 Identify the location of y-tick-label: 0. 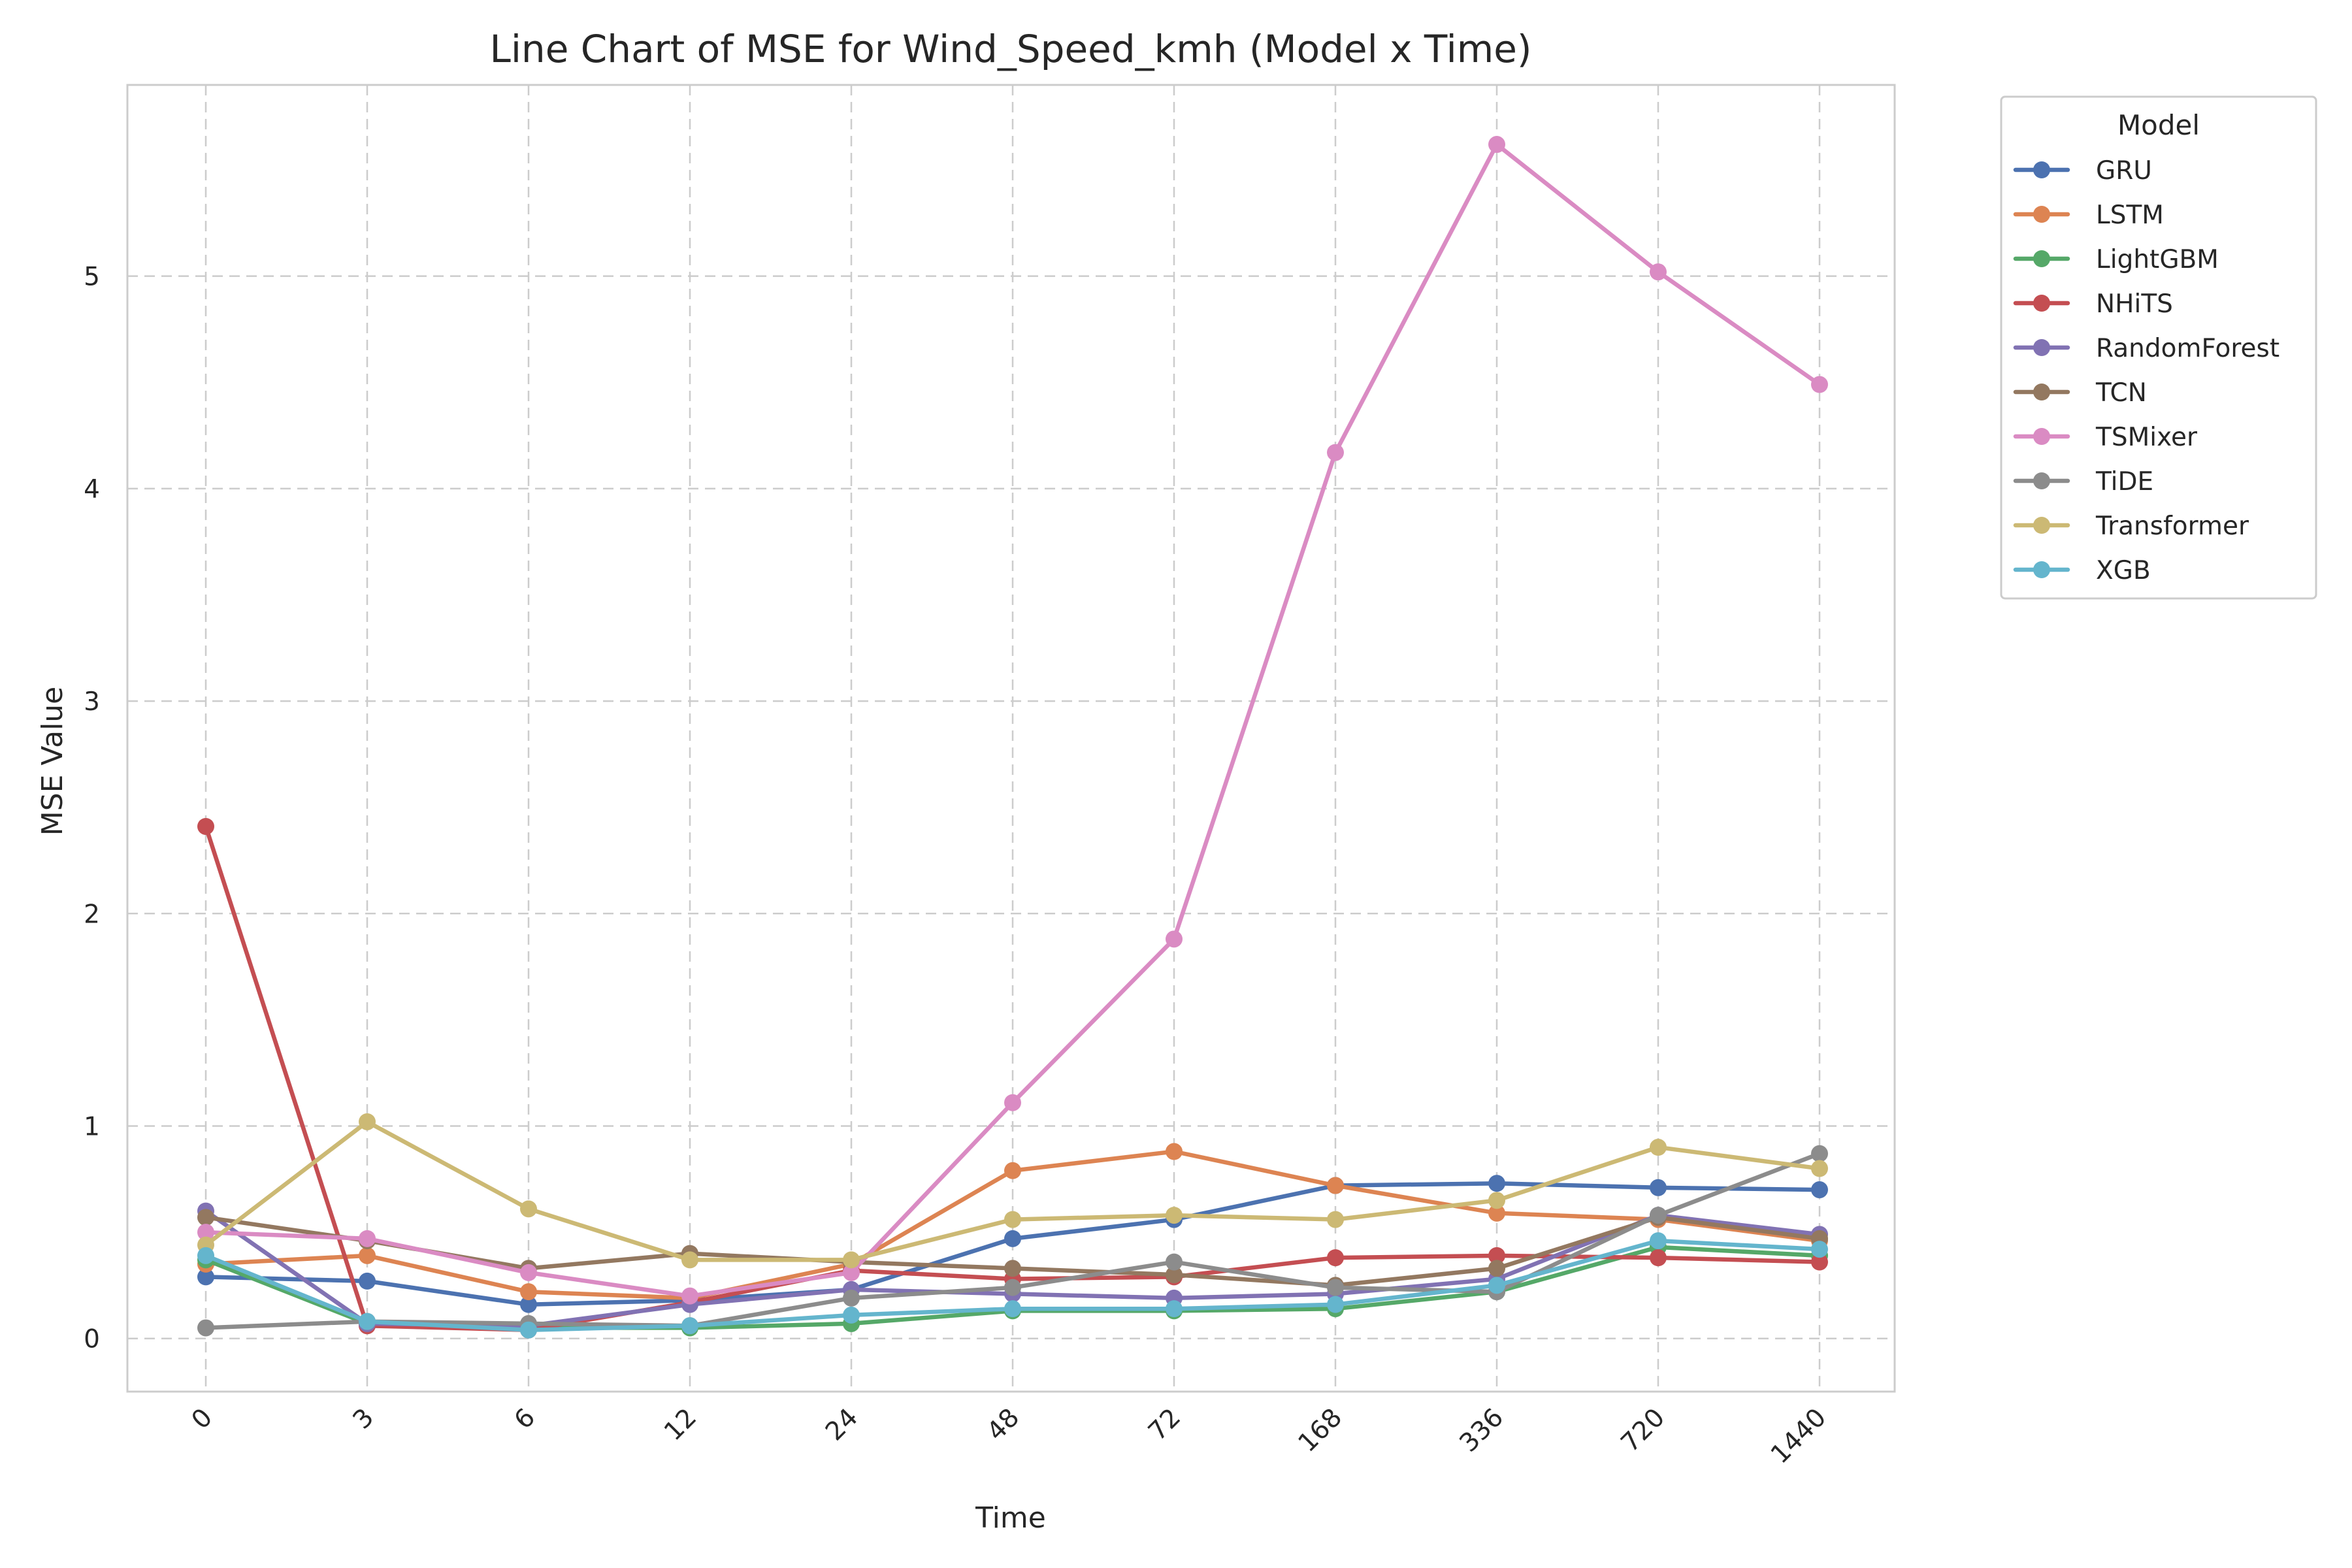
(92, 1339).